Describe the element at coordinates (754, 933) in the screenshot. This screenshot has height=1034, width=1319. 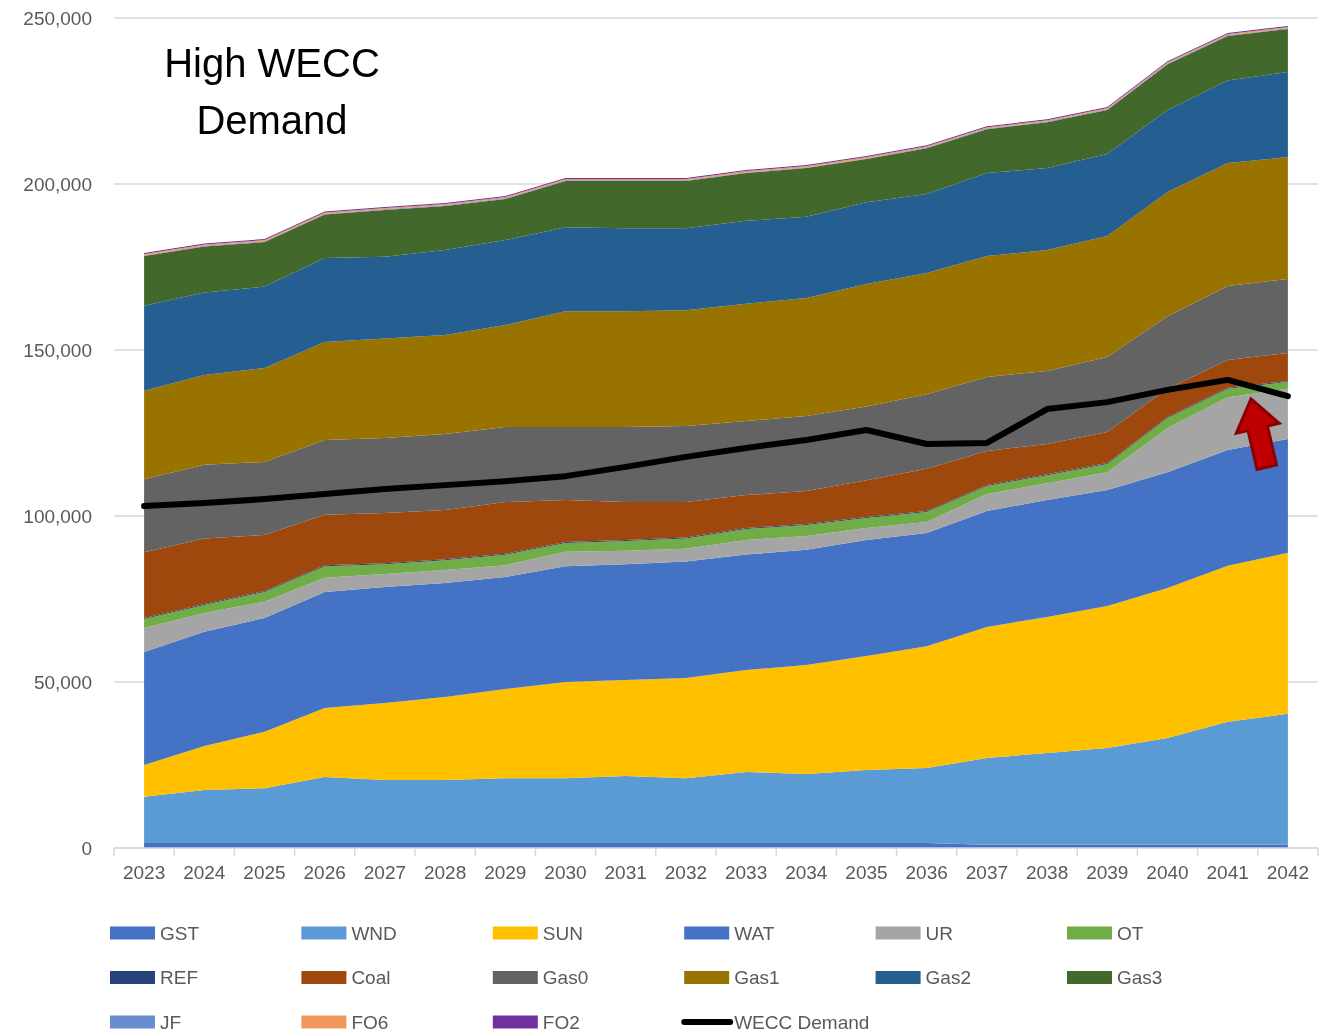
I see `legend-label: WAT` at that location.